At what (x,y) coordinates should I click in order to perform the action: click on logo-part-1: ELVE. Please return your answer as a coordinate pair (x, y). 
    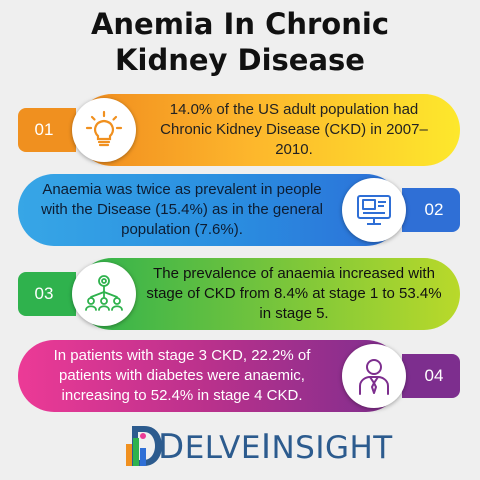
    Looking at the image, I should click on (222, 448).